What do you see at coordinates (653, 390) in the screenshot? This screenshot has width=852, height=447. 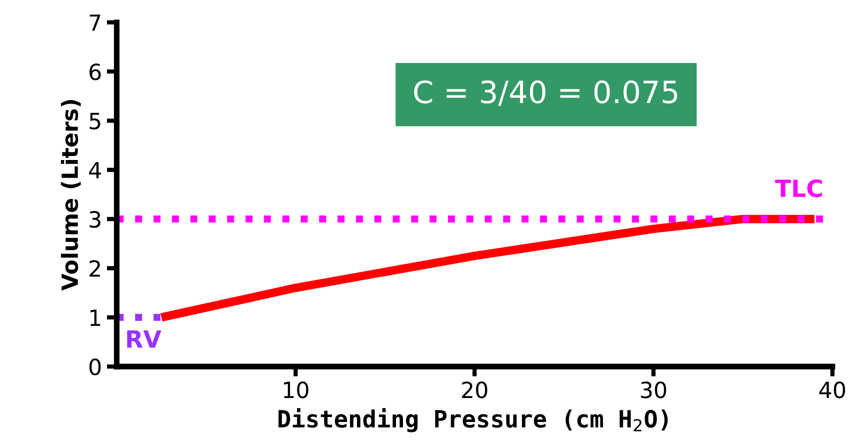 I see `x-tick-label: 30` at bounding box center [653, 390].